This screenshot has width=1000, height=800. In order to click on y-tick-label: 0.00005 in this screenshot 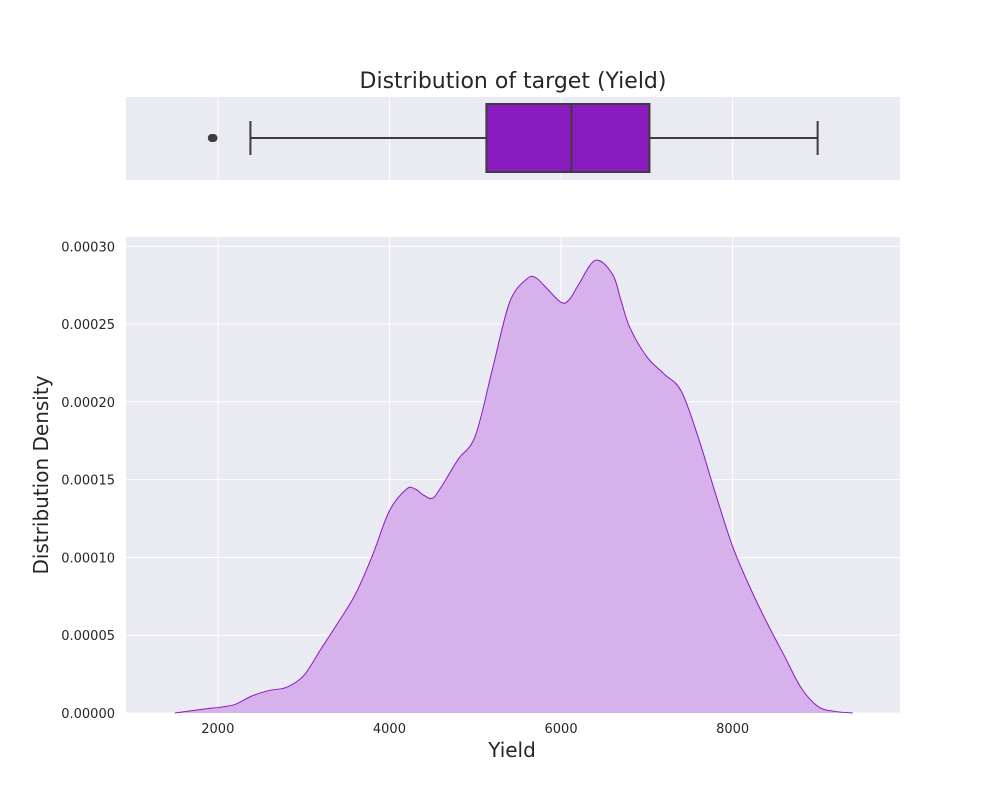, I will do `click(88, 636)`.